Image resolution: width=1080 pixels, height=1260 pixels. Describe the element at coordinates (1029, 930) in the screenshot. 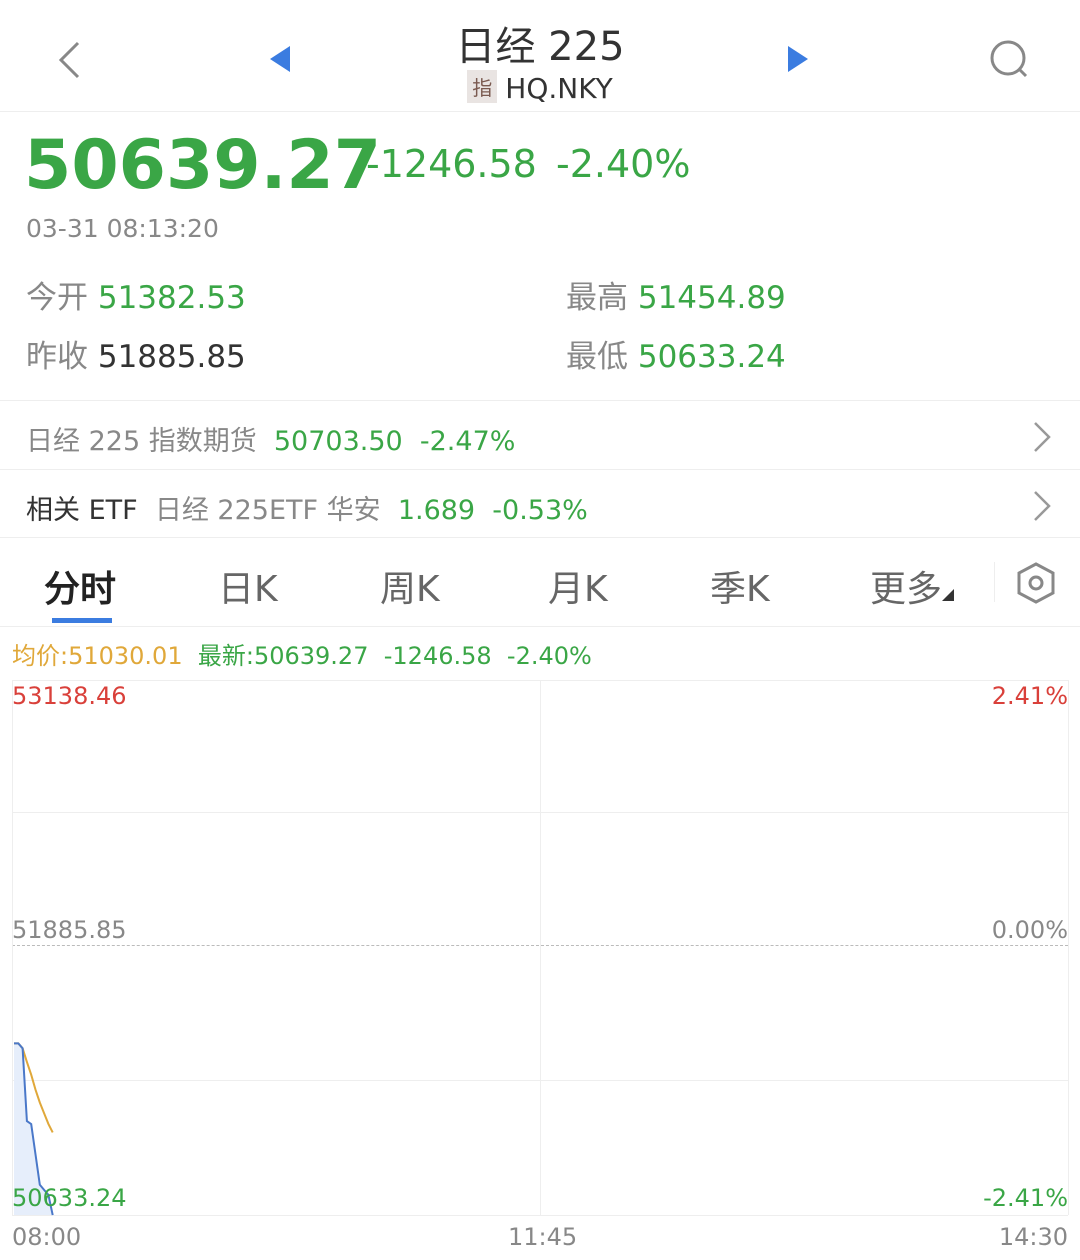

I see `pct-mid-label: 0.00%` at that location.